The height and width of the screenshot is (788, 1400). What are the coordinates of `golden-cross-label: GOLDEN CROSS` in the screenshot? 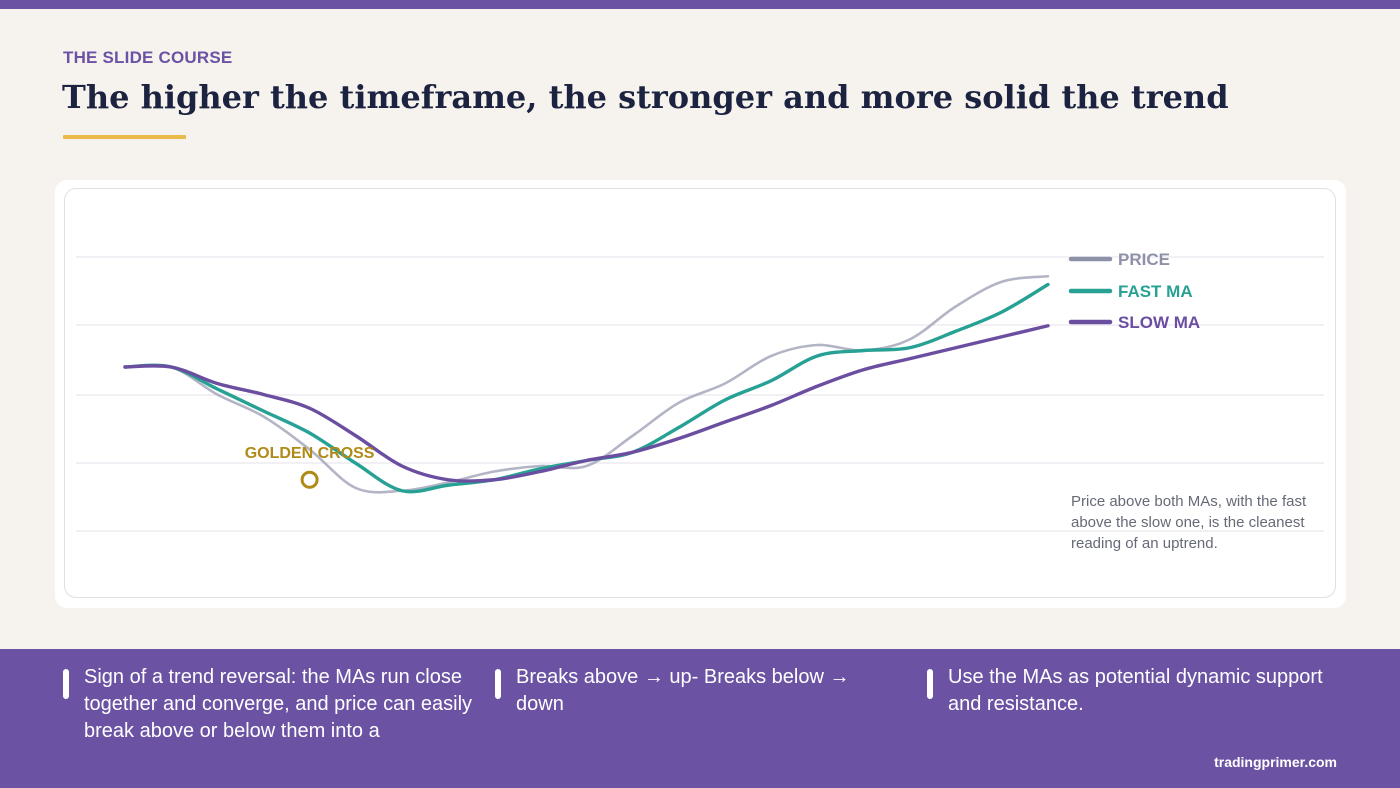 It's located at (310, 453).